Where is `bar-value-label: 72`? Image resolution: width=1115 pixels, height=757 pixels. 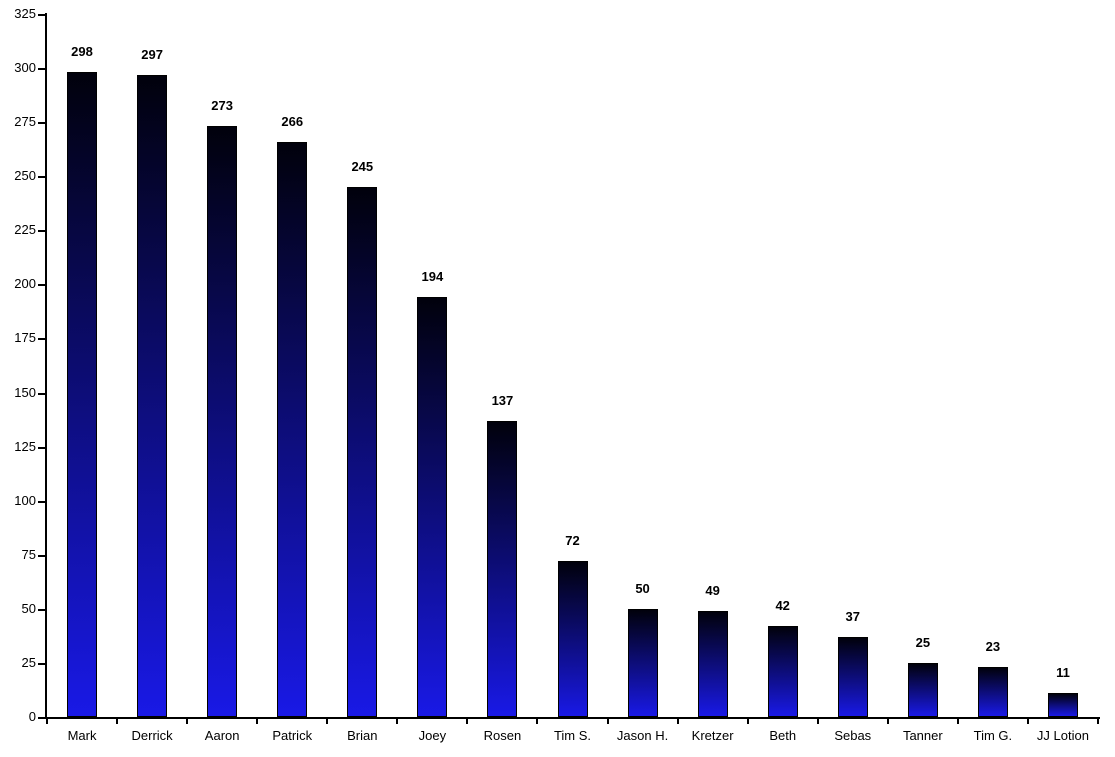
bar-value-label: 72 is located at coordinates (572, 541).